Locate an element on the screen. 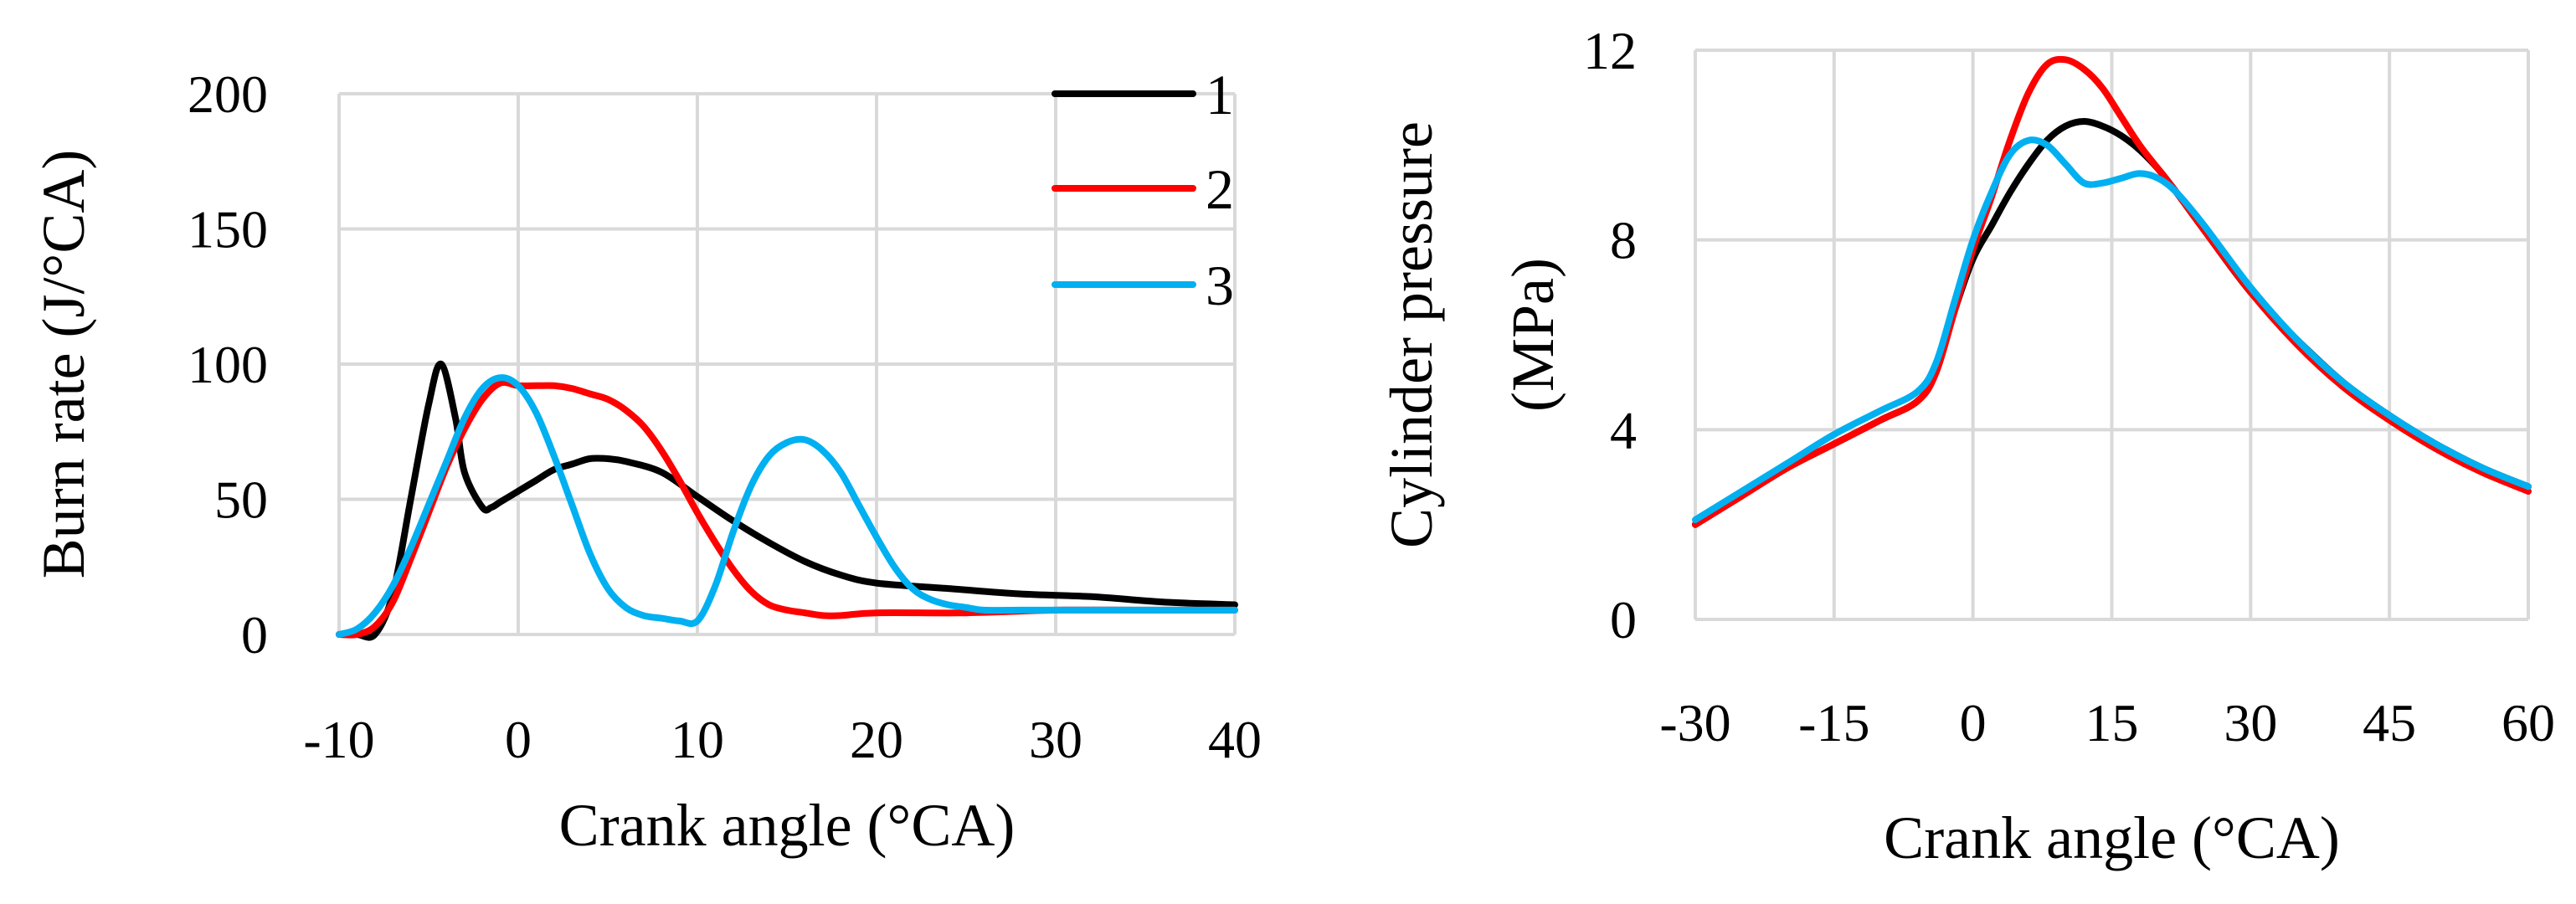 The height and width of the screenshot is (904, 2576). pressure-y-axis-title-line: (MPa) is located at coordinates (1532, 335).